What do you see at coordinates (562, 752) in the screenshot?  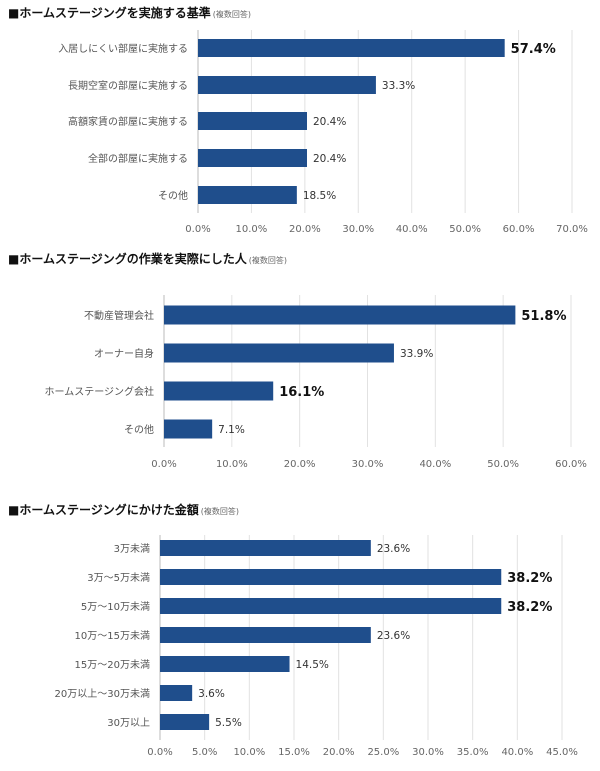 I see `x-tick-label: 45.0%` at bounding box center [562, 752].